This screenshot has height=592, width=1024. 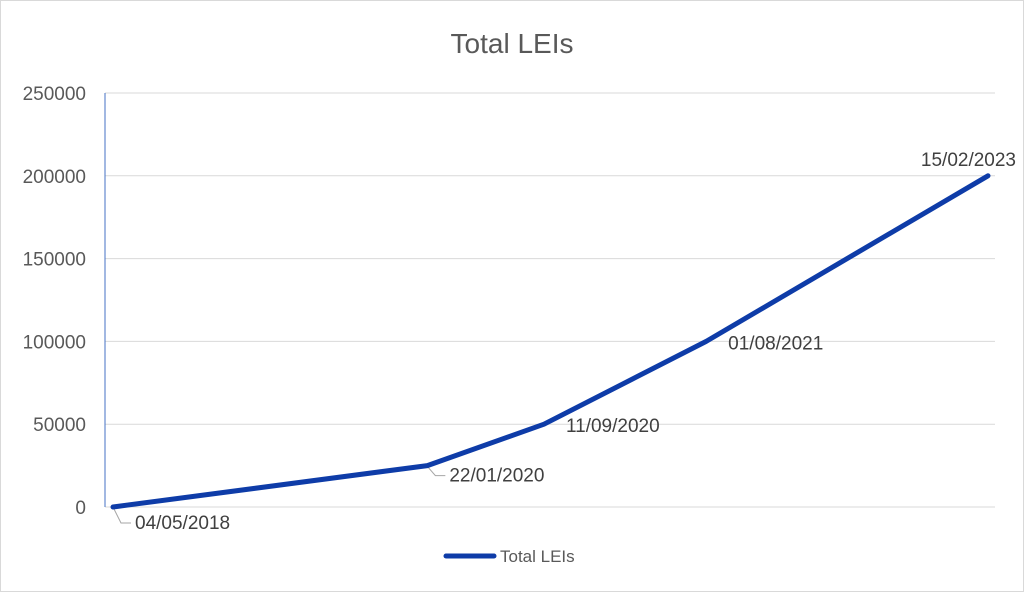 What do you see at coordinates (775, 343) in the screenshot?
I see `data-label: 01/08/2021` at bounding box center [775, 343].